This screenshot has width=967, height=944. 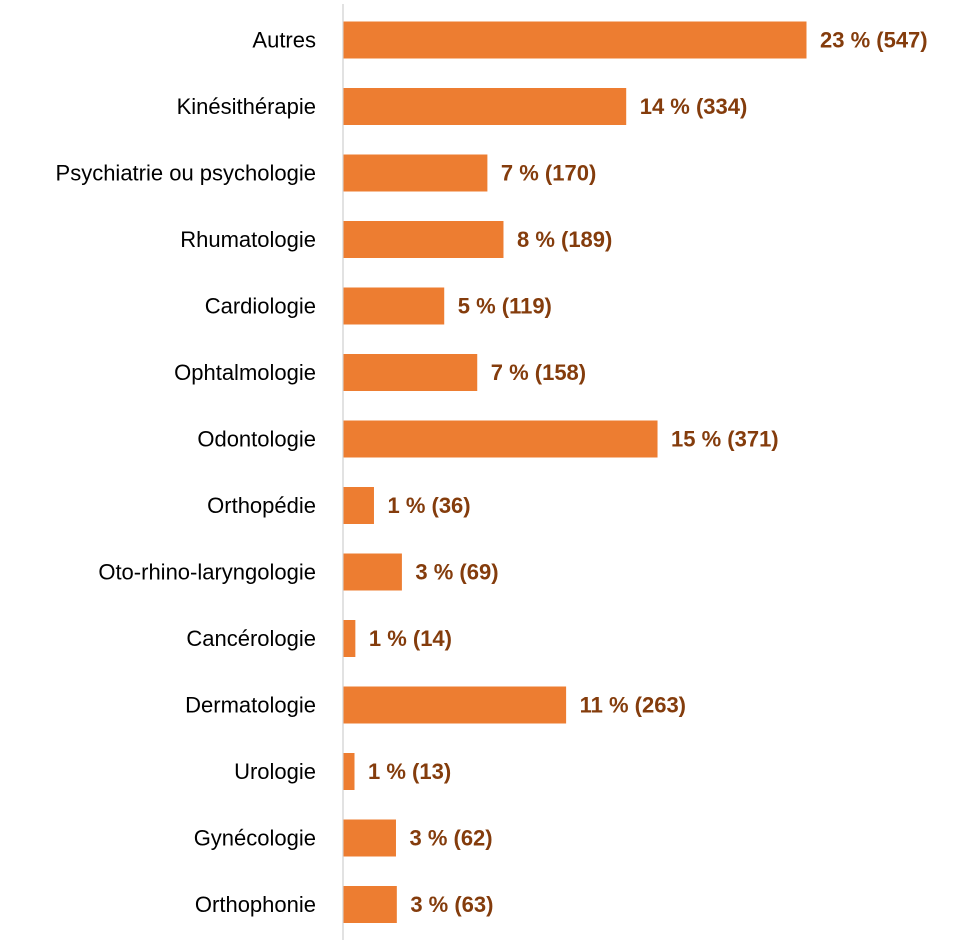 I want to click on category-label-0: Autres, so click(x=284, y=40).